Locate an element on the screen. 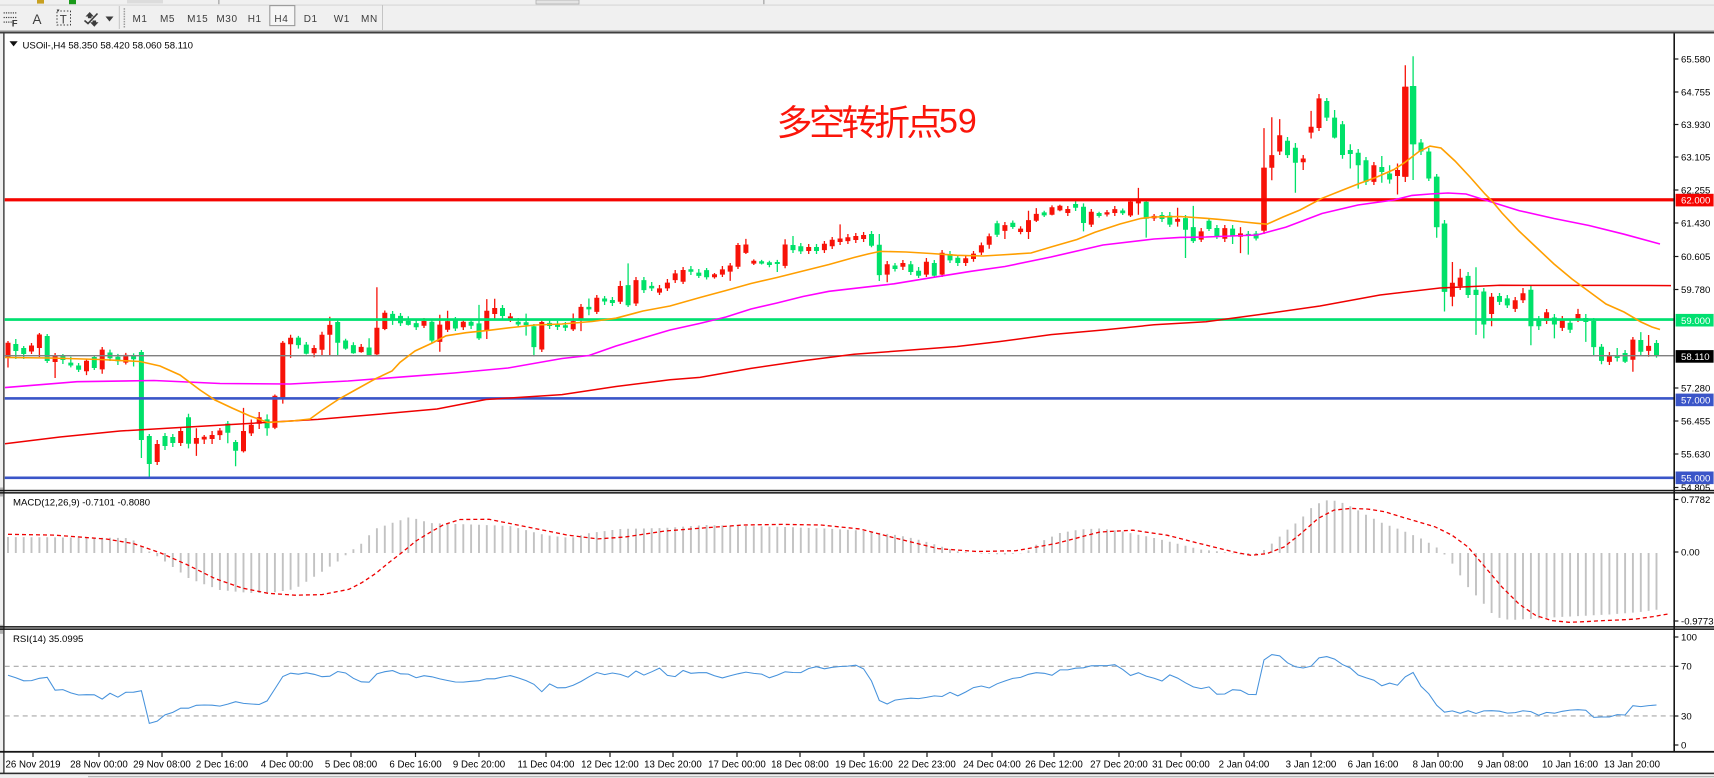 This screenshot has width=1714, height=778. svg-text: 31 Dec 00:00 is located at coordinates (1181, 764).